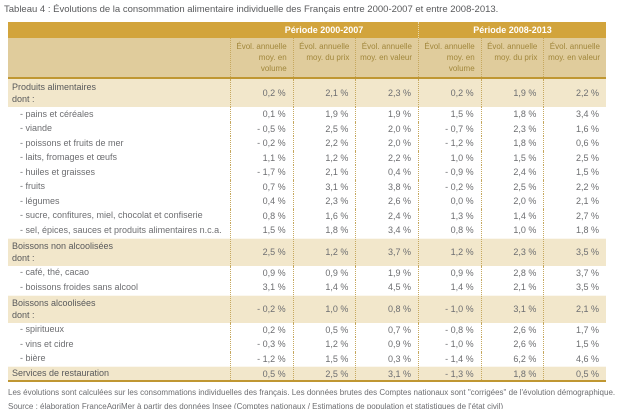  What do you see at coordinates (47, 343) in the screenshot?
I see `row-label: - vins et cidre` at bounding box center [47, 343].